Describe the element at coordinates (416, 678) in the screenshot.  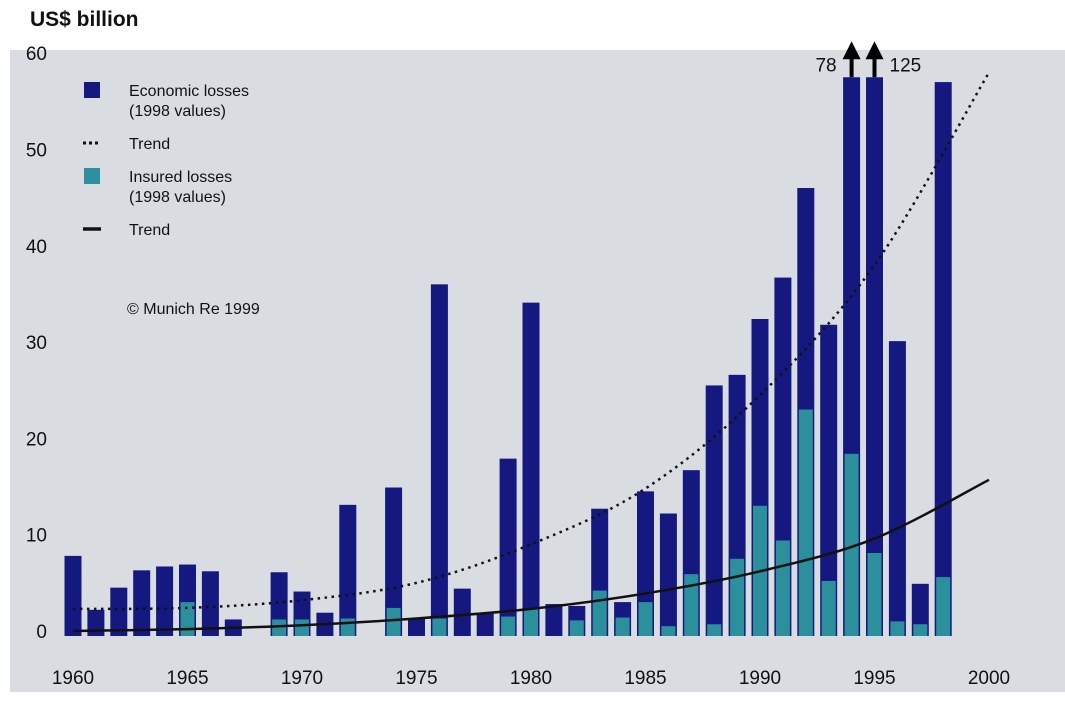
I see `x-tick-label: 1975` at that location.